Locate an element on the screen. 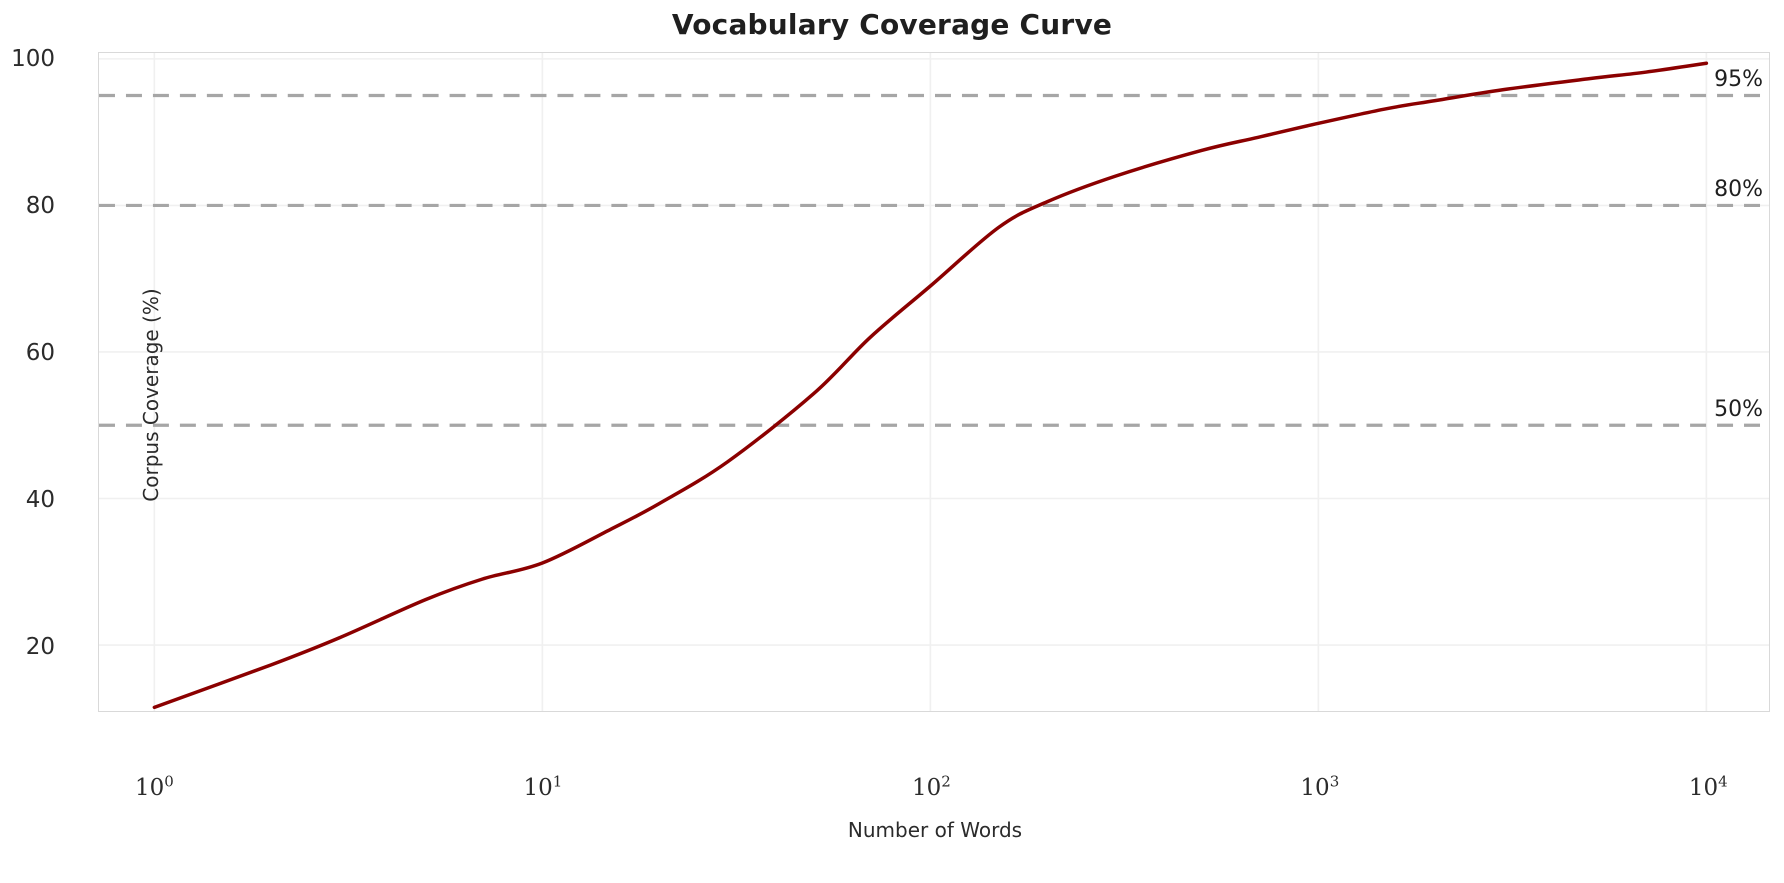  x-tick-label: 10⁰ is located at coordinates (154, 786).